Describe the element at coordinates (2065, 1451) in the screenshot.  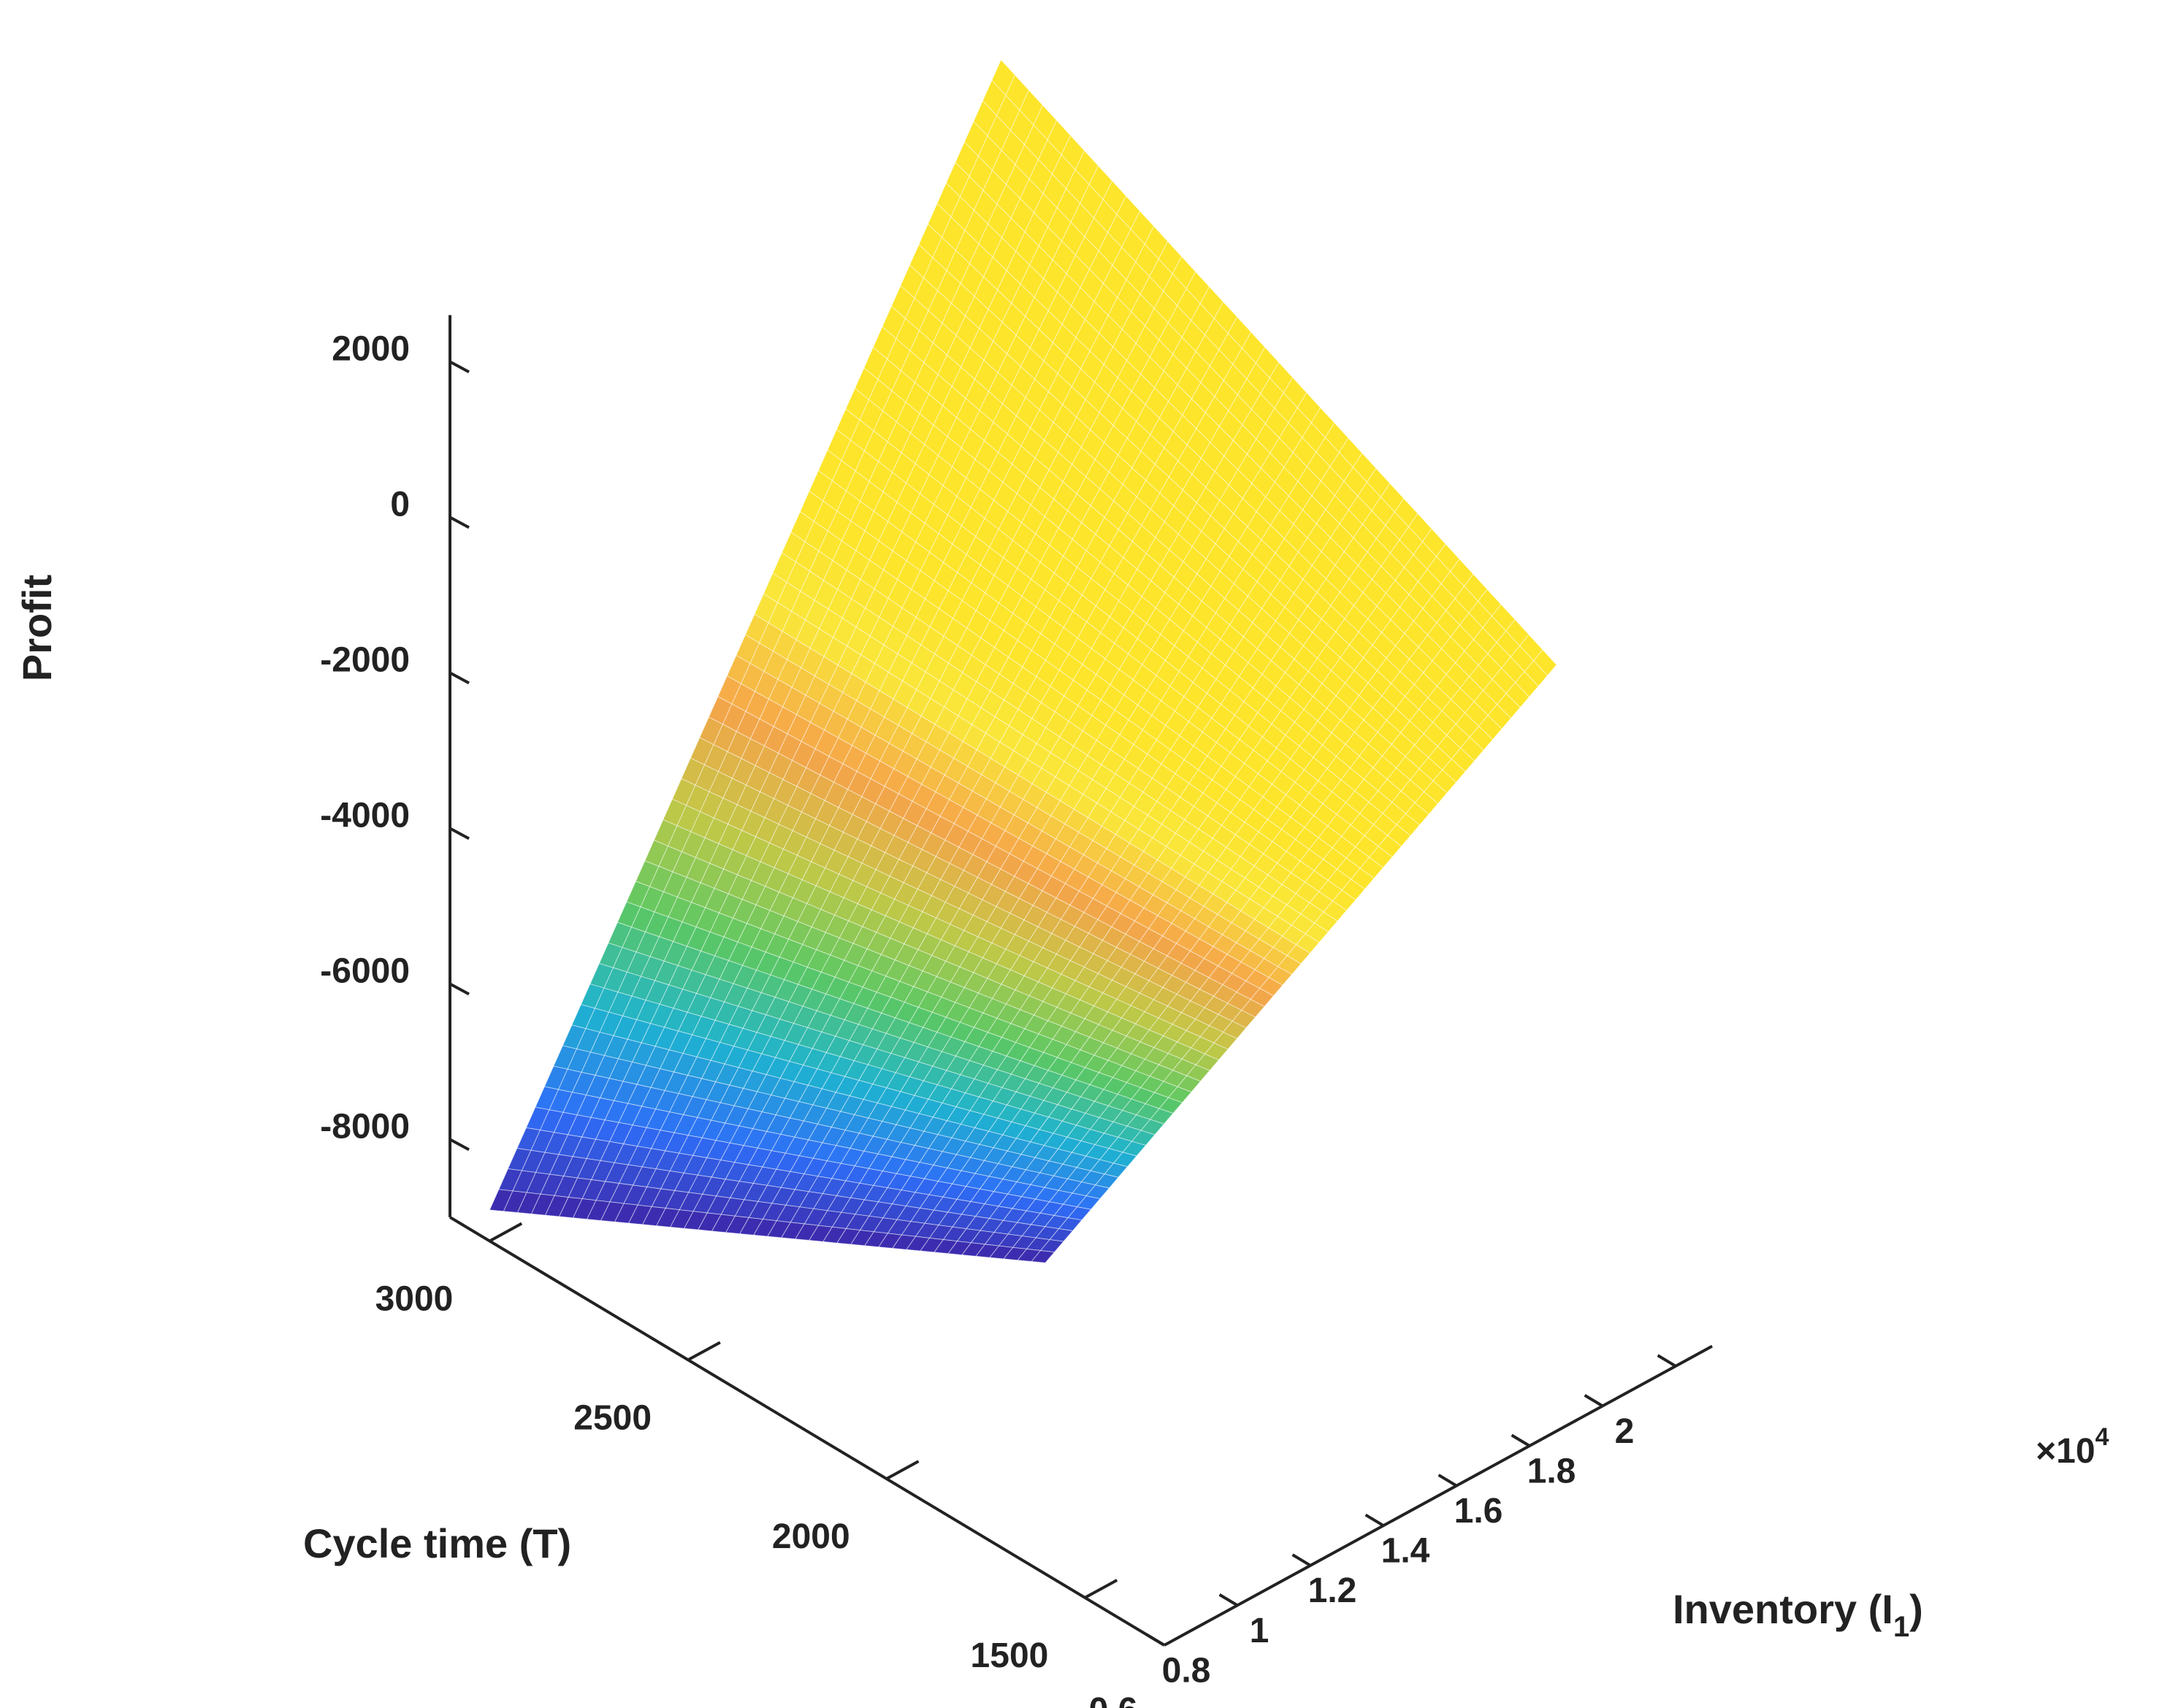
I see `x-multiplier-base: ×10` at that location.